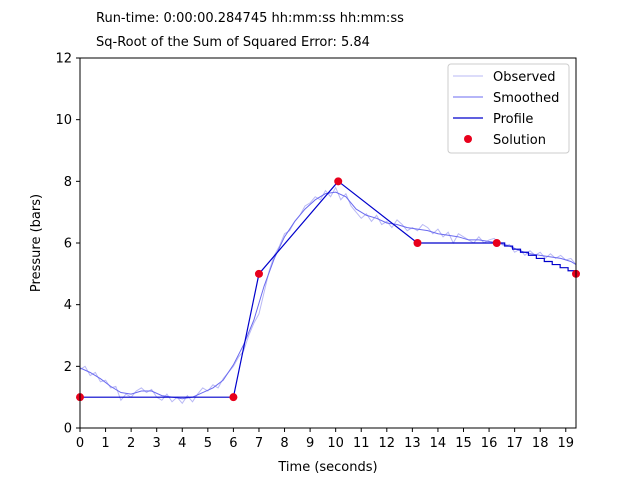 The image size is (640, 480). I want to click on legend: Observed Smoothed Profile Solution, so click(508, 108).